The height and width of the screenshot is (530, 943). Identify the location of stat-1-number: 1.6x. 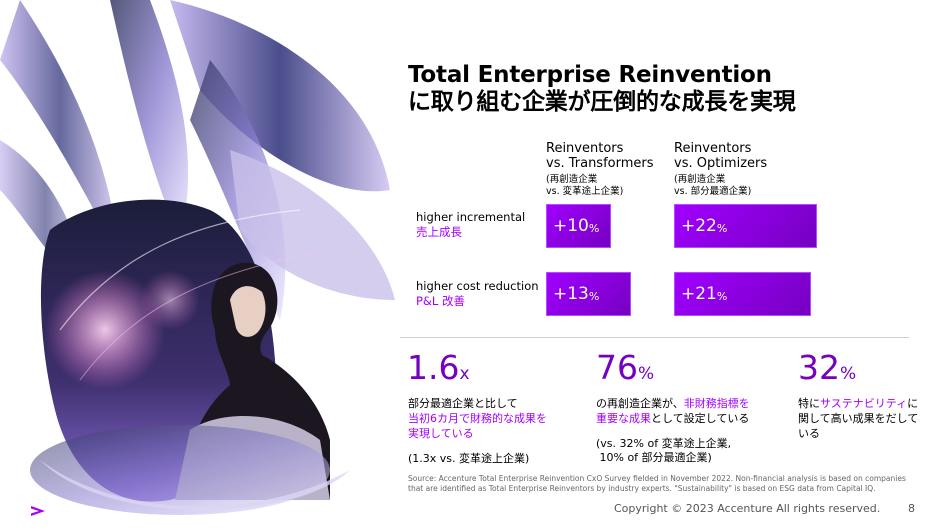
(438, 371).